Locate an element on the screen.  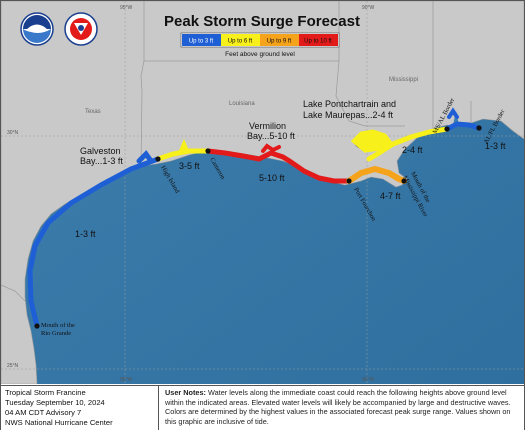
point-cameron is located at coordinates (208, 151).